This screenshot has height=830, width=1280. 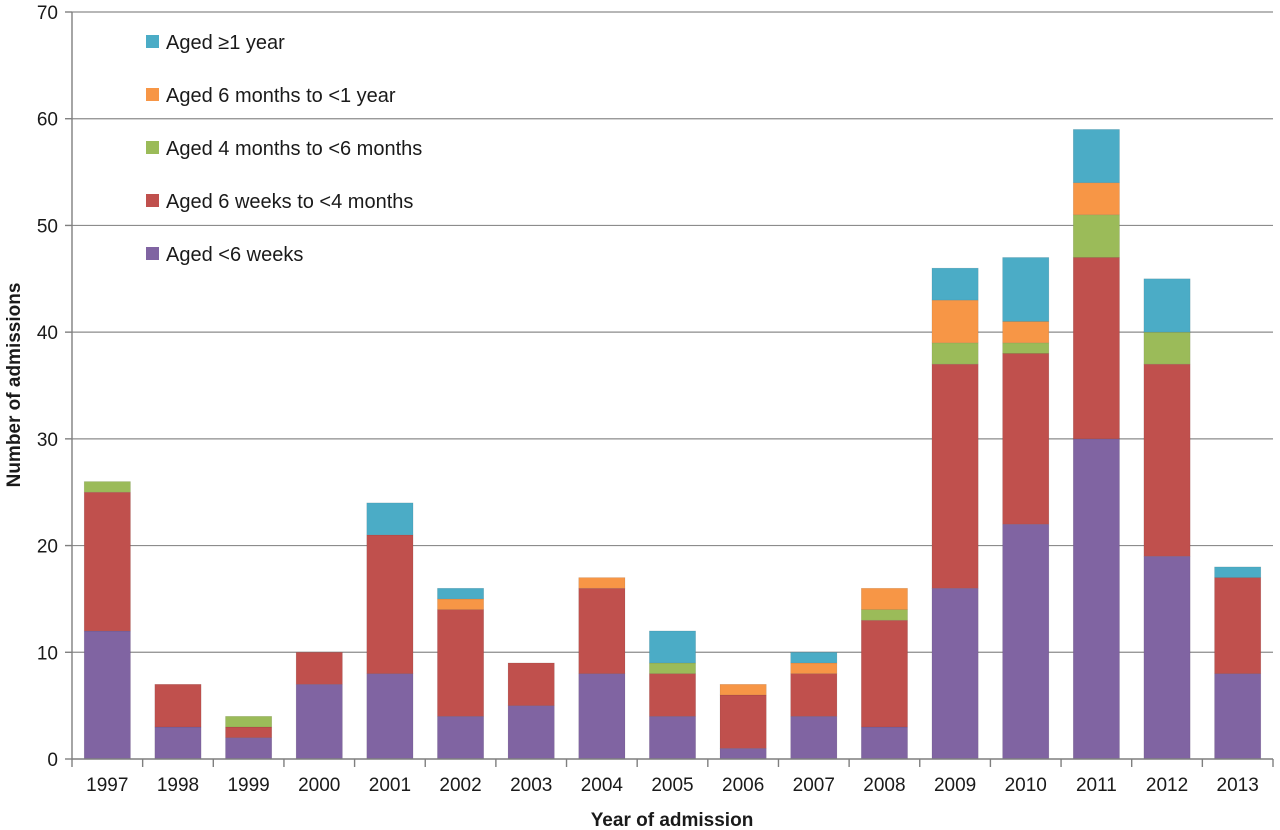 I want to click on legend-label: Aged ≥1 year, so click(x=225, y=43).